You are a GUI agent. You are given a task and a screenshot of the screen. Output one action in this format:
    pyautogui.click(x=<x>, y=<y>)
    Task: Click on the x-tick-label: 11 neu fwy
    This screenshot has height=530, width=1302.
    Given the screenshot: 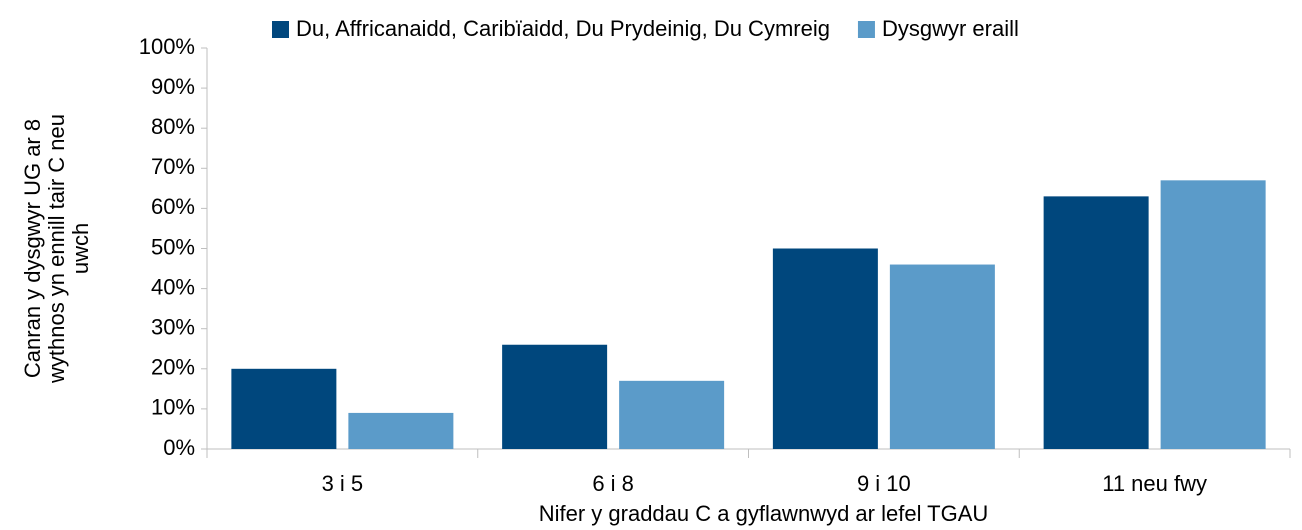 What is the action you would take?
    pyautogui.click(x=1154, y=483)
    